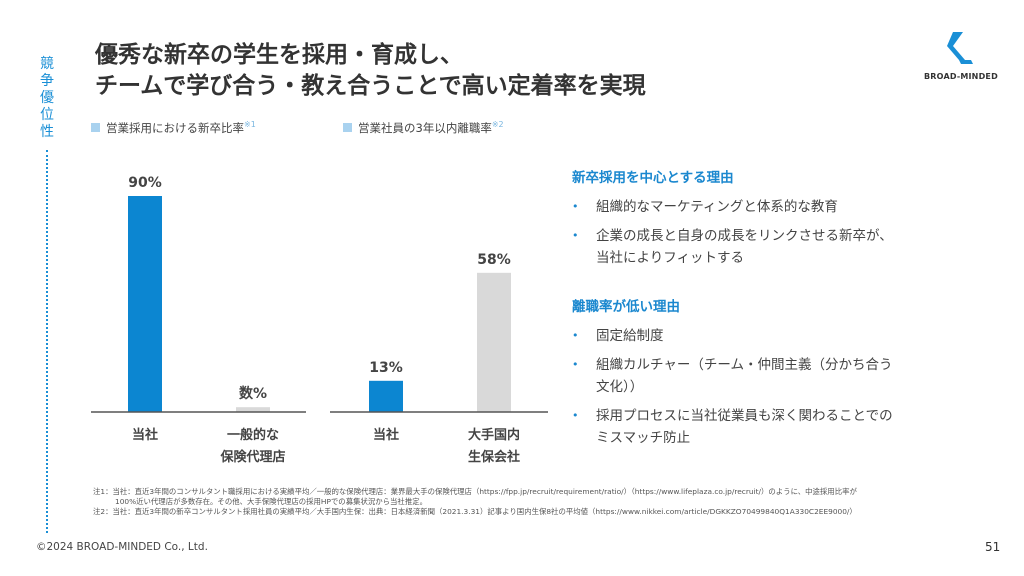 This screenshot has width=1024, height=576. Describe the element at coordinates (717, 207) in the screenshot. I see `reason-text: 組織的なマーケティングと体系的な教育` at that location.